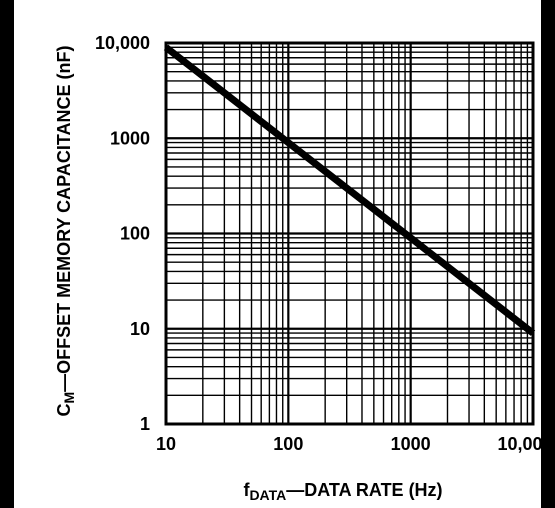 Image resolution: width=555 pixels, height=508 pixels. What do you see at coordinates (145, 424) in the screenshot?
I see `y-tick-label: 1` at bounding box center [145, 424].